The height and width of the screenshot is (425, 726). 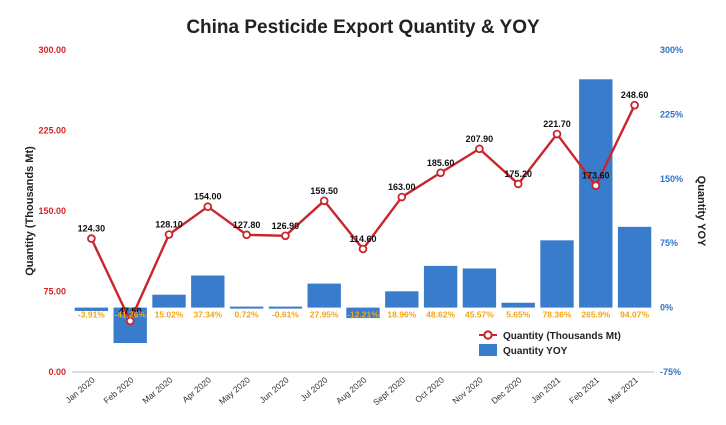 What do you see at coordinates (351, 390) in the screenshot?
I see `x-tick-label: Aug 2020` at bounding box center [351, 390].